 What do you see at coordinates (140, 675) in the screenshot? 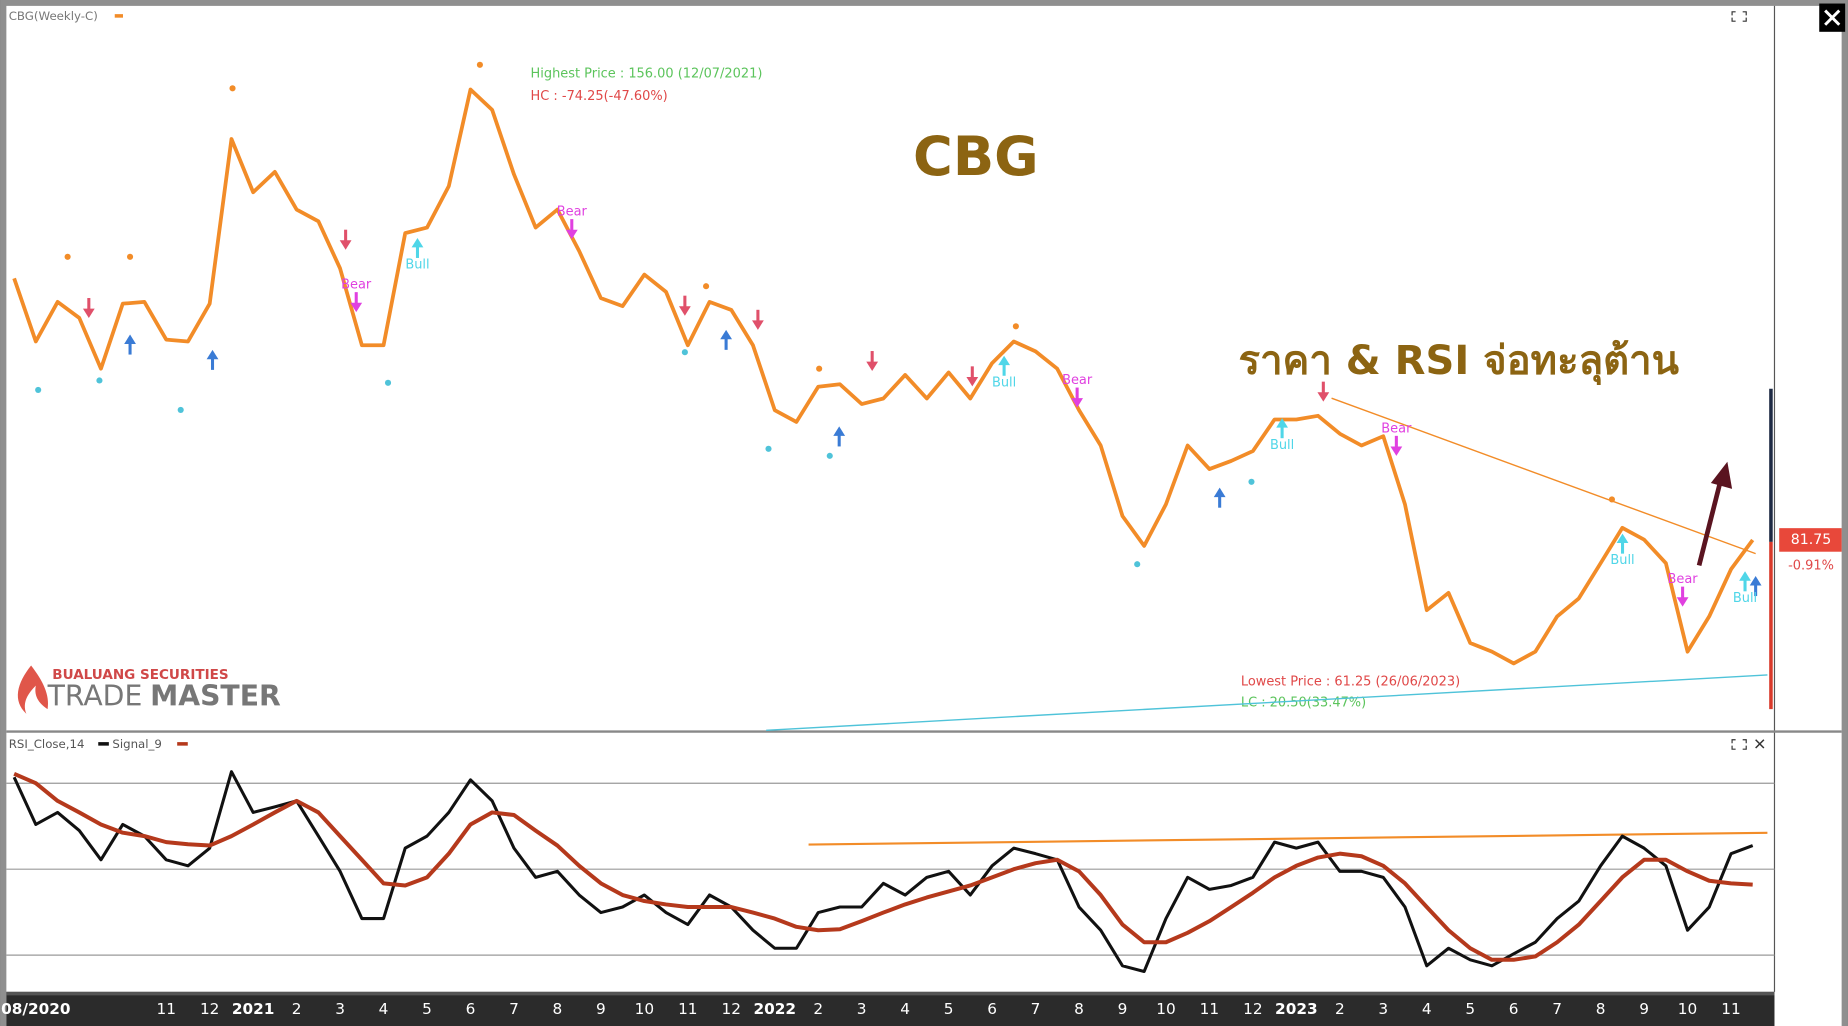
I see `logo-company: BUALUANG SECURITIES` at bounding box center [140, 675].